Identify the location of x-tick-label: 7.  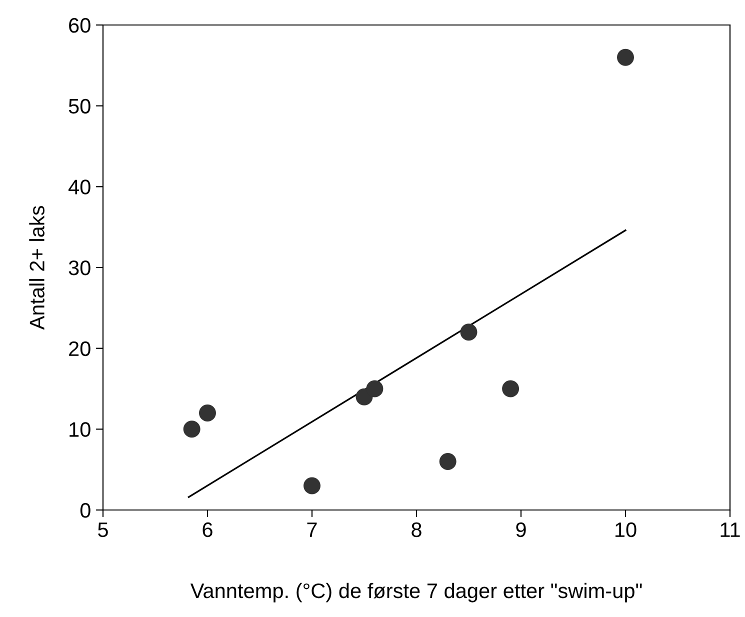
(312, 529).